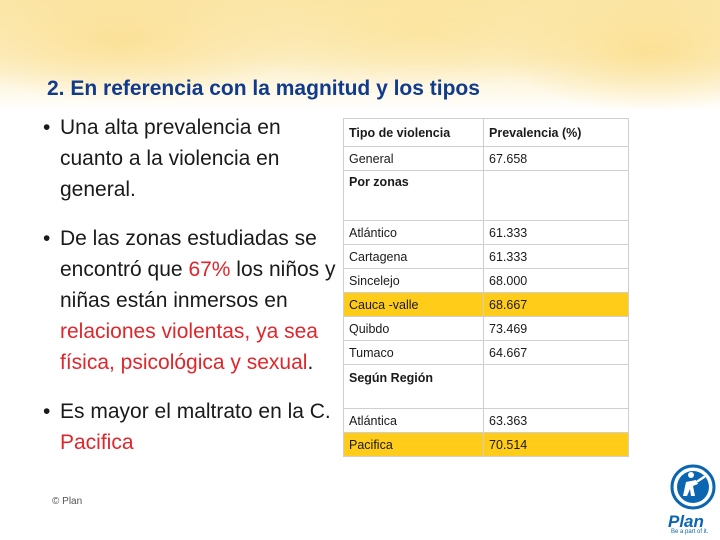 The width and height of the screenshot is (720, 540). Describe the element at coordinates (198, 285) in the screenshot. I see `bullet-text: los niños y niñas están inmersos en` at that location.